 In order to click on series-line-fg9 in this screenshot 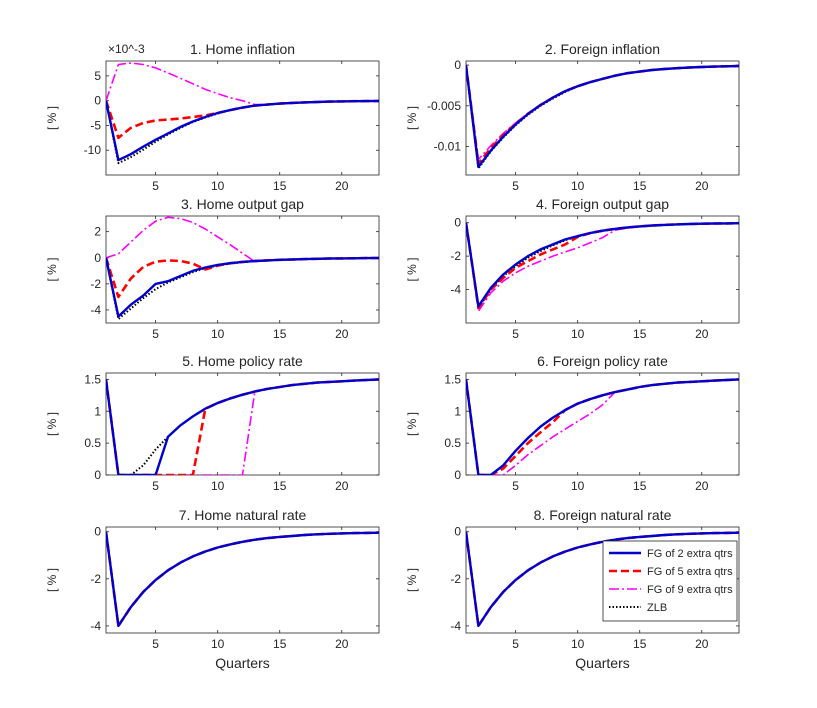, I will do `click(602, 426)`.